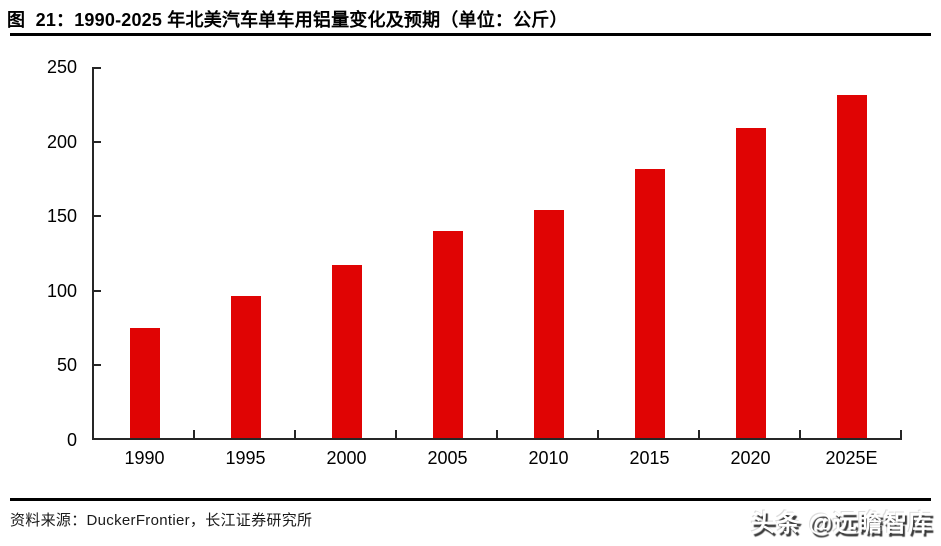  Describe the element at coordinates (470, 499) in the screenshot. I see `bottom-divider` at that location.